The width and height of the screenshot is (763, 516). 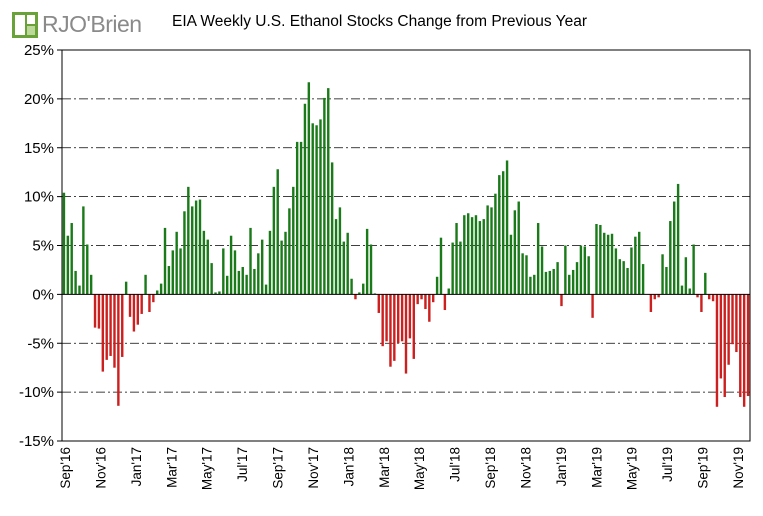 What do you see at coordinates (36, 392) in the screenshot?
I see `y-tick-label: -10%` at bounding box center [36, 392].